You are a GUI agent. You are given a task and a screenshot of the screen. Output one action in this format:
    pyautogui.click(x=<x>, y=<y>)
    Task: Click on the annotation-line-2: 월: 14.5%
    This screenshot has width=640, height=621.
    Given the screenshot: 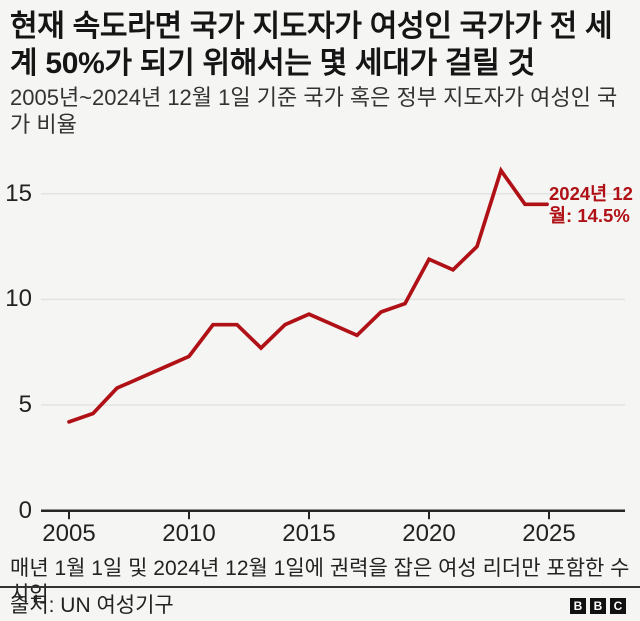 What is the action you would take?
    pyautogui.click(x=589, y=215)
    